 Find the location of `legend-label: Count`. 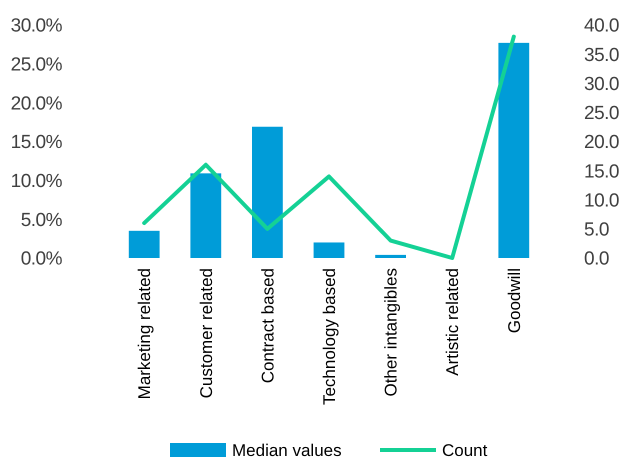

legend-label: Count is located at coordinates (465, 450).